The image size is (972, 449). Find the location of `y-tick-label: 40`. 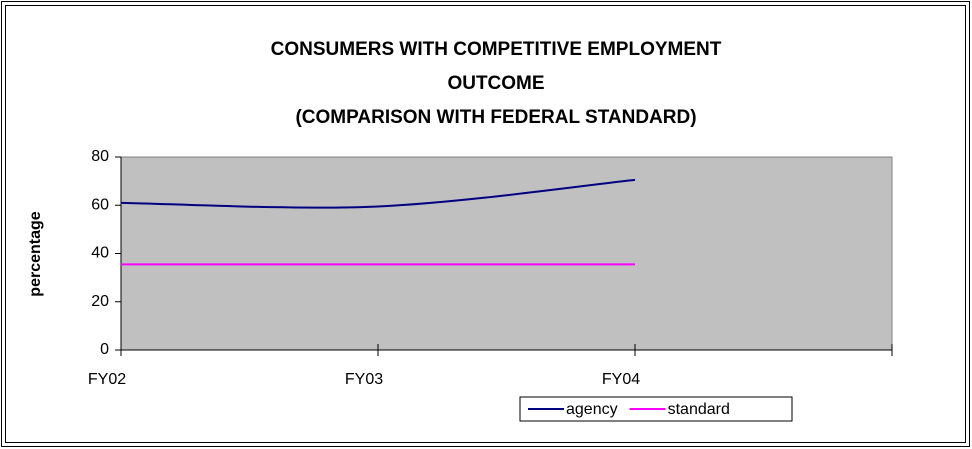

y-tick-label: 40 is located at coordinates (100, 253).